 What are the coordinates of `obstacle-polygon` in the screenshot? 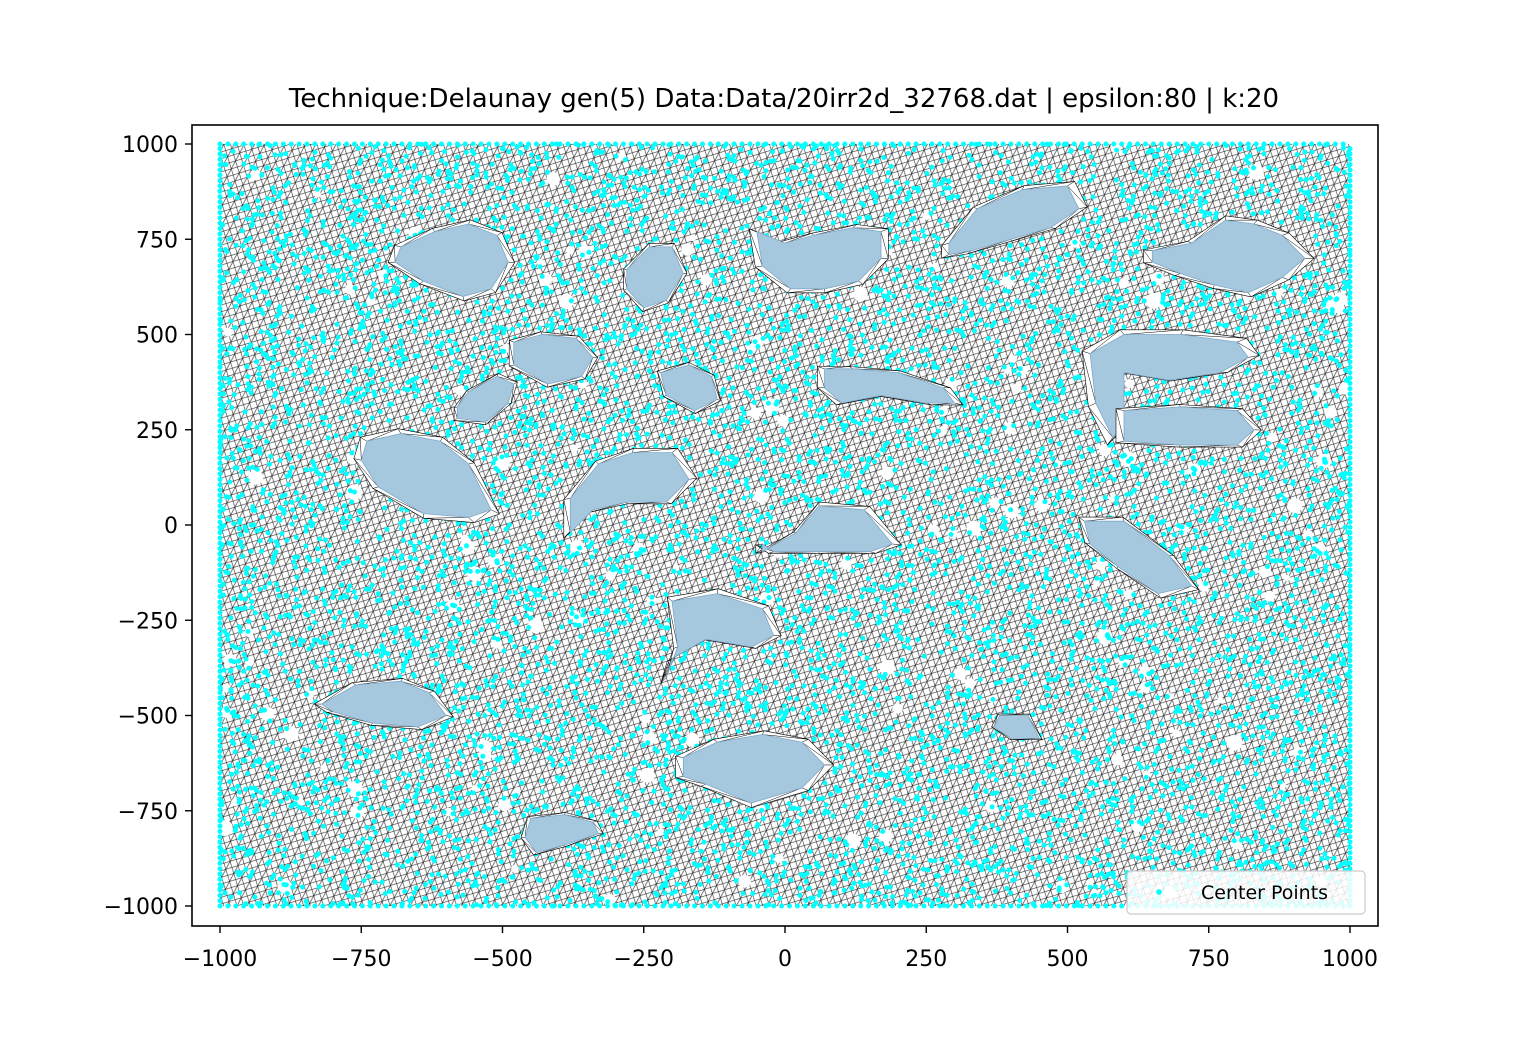 It's located at (1189, 426).